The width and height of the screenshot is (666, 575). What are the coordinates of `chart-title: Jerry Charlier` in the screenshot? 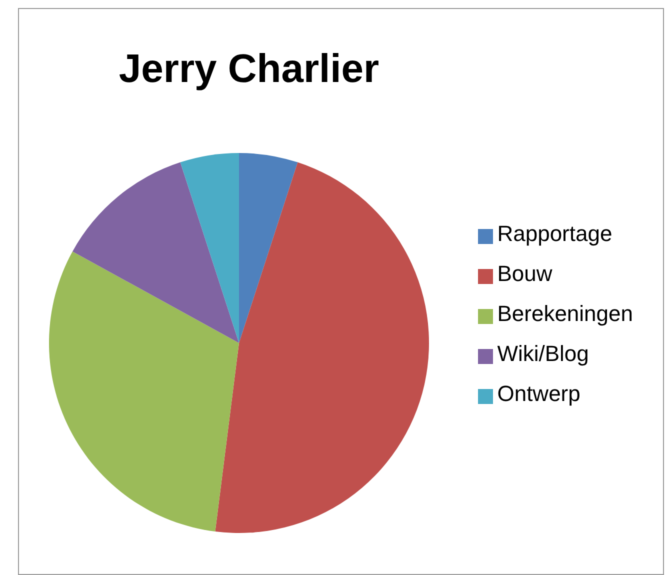 It's located at (249, 69).